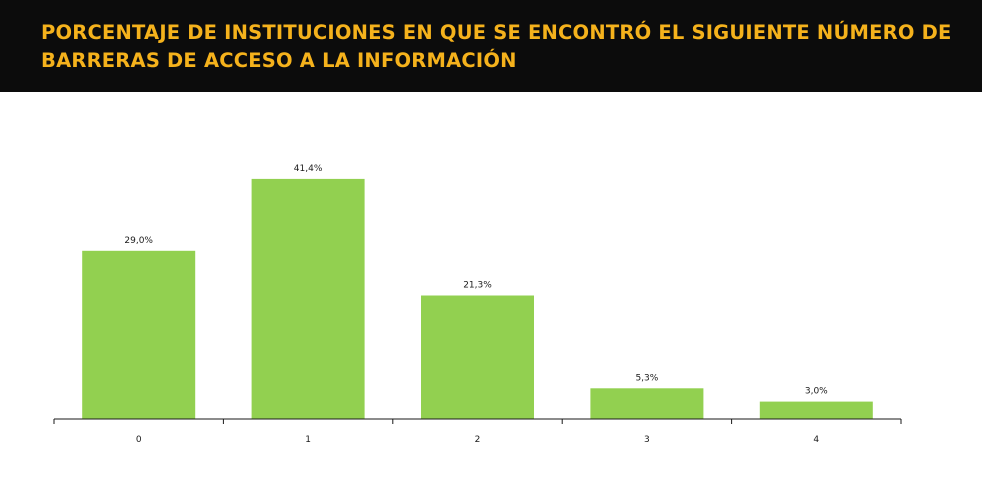 The height and width of the screenshot is (491, 982). I want to click on data-label-2: 21,3%, so click(477, 286).